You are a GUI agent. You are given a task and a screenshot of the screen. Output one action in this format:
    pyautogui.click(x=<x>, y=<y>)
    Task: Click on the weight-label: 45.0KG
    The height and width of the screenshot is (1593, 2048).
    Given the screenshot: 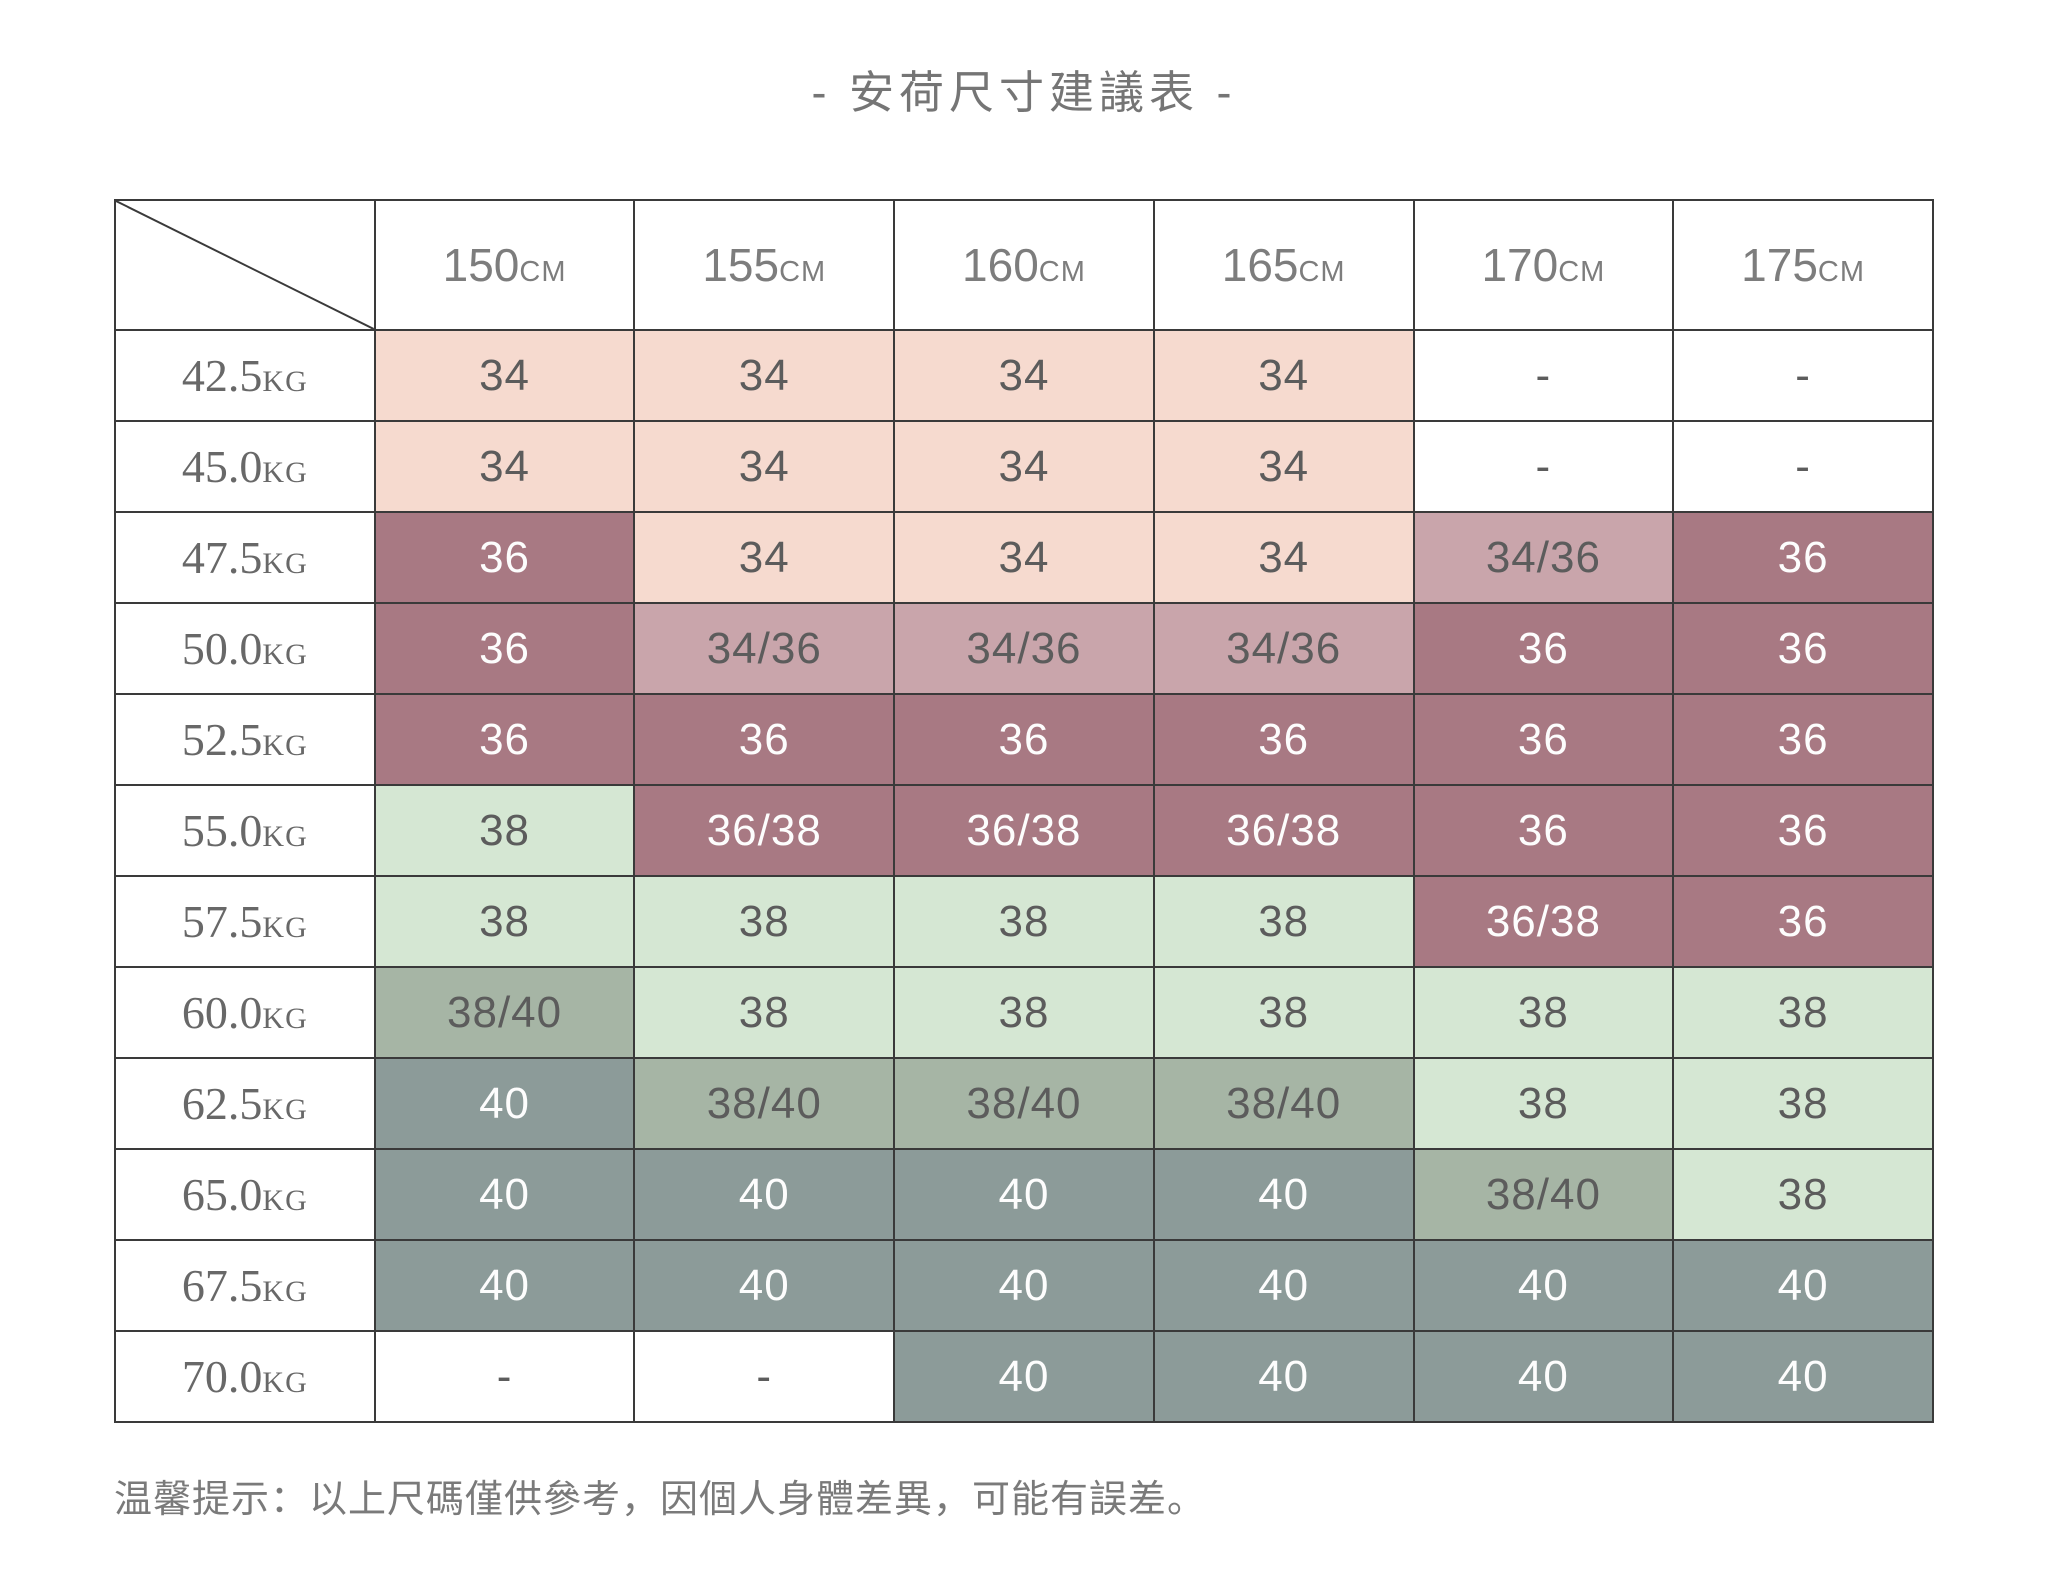 What is the action you would take?
    pyautogui.click(x=245, y=466)
    